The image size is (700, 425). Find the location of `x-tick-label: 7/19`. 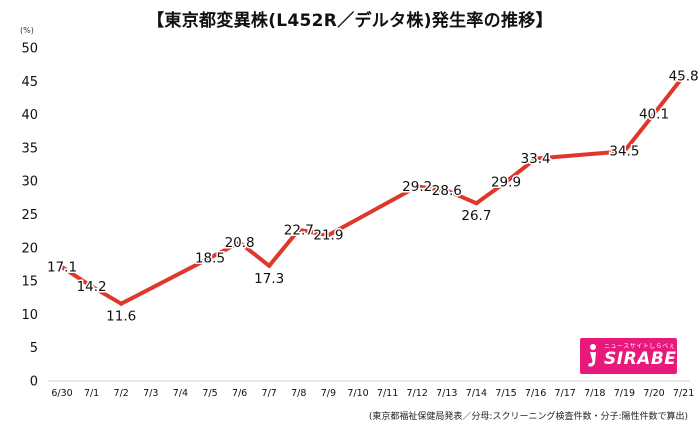

x-tick-label: 7/19 is located at coordinates (624, 393).